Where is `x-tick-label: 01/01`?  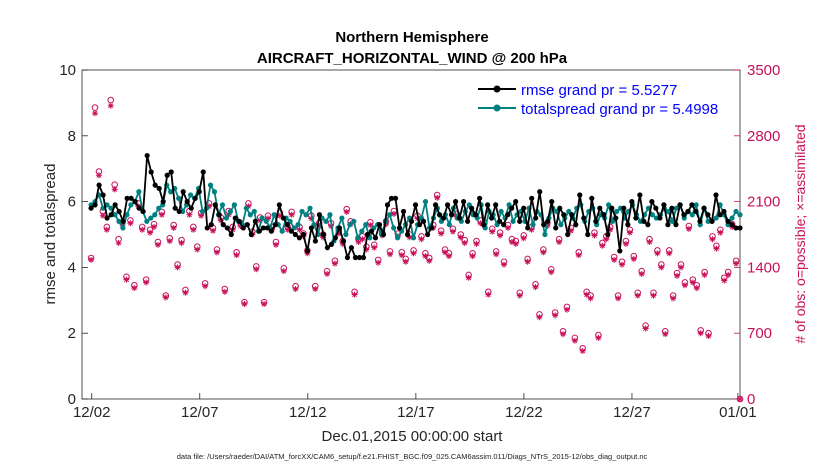
x-tick-label: 01/01 is located at coordinates (738, 412).